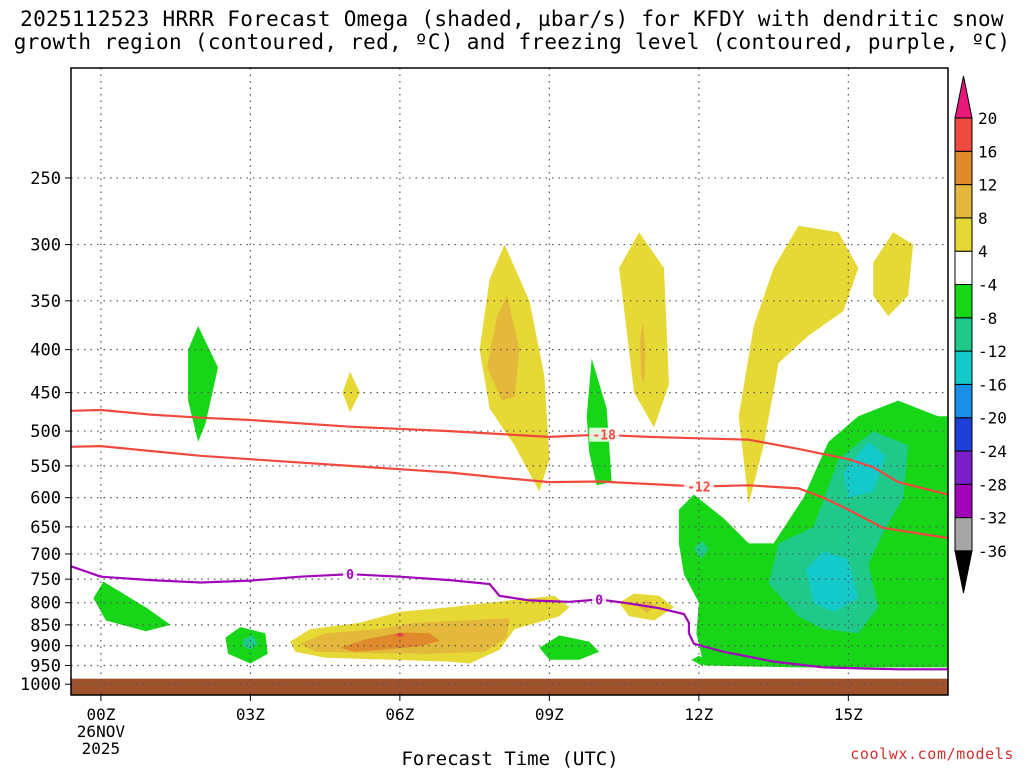 The image size is (1024, 768). Describe the element at coordinates (983, 218) in the screenshot. I see `colorbar-label-8: 8` at that location.